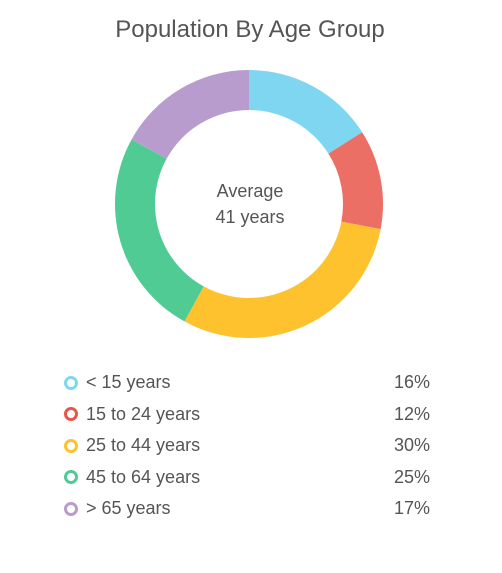 This screenshot has width=502, height=573. Describe the element at coordinates (143, 476) in the screenshot. I see `legend-label: 45 to 64 years` at that location.